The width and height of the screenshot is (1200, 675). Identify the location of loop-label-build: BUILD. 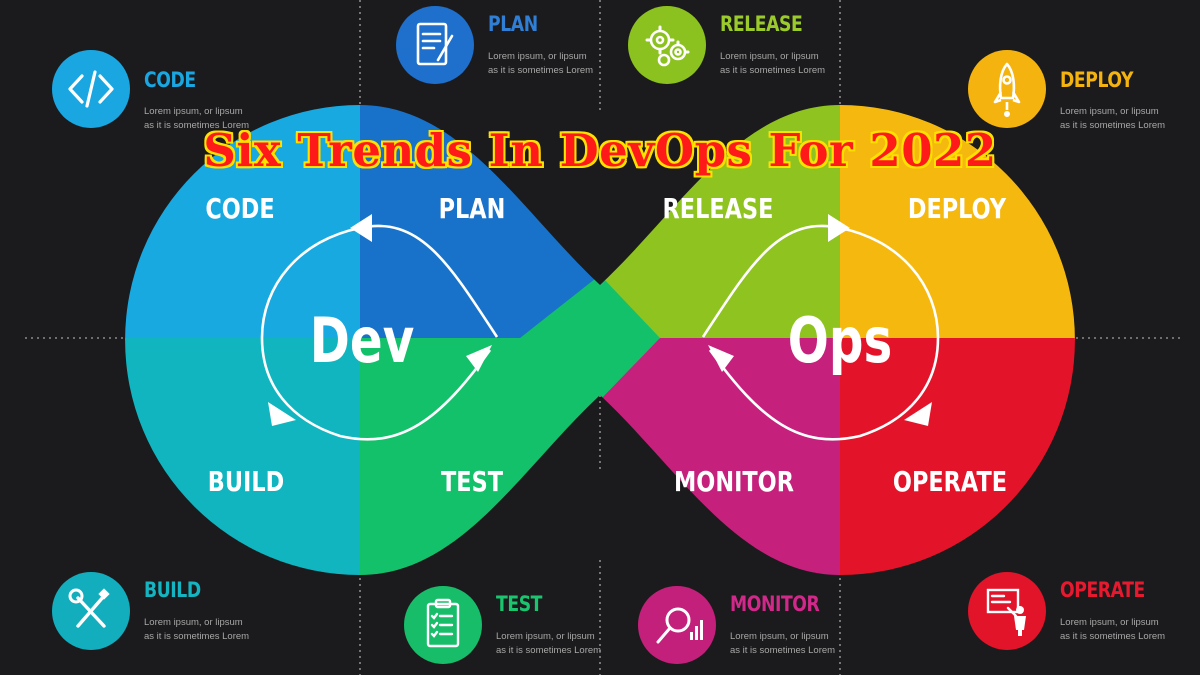
(246, 480).